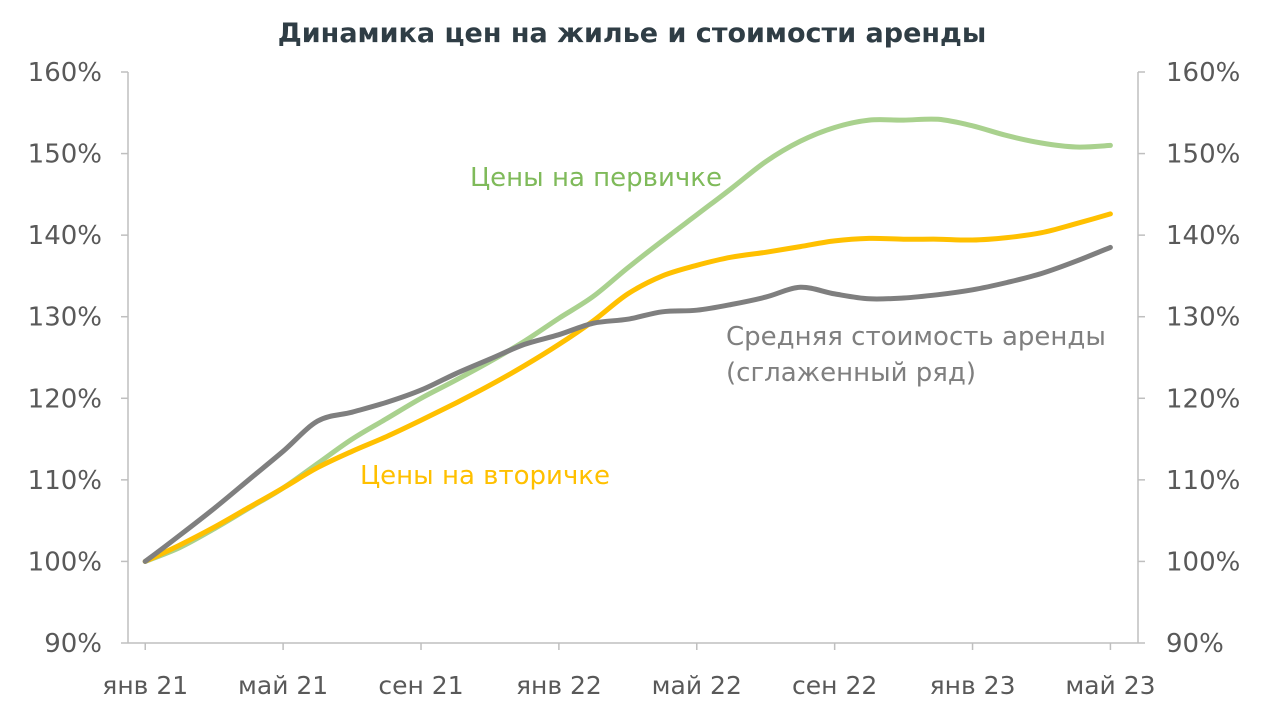  What do you see at coordinates (1203, 155) in the screenshot?
I see `y-tick-label-right: 150%` at bounding box center [1203, 155].